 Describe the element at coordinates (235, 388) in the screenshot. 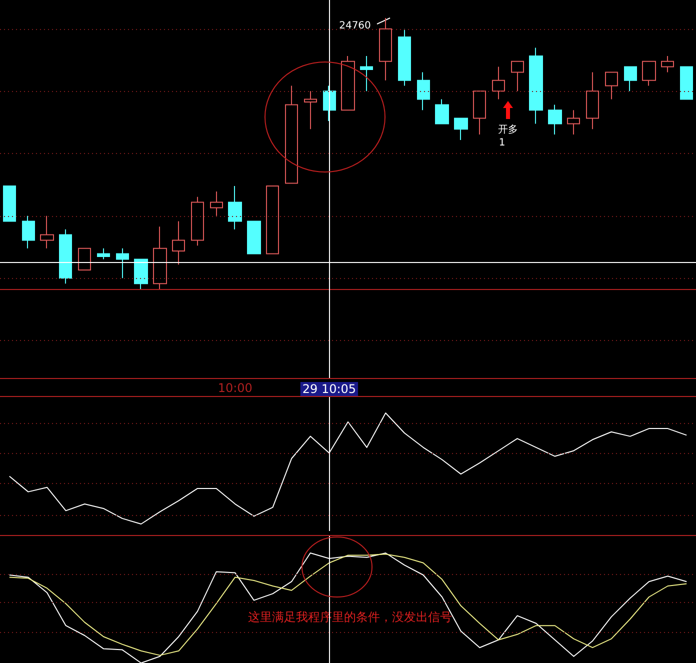

I see `x-tick-label: 10:00` at that location.